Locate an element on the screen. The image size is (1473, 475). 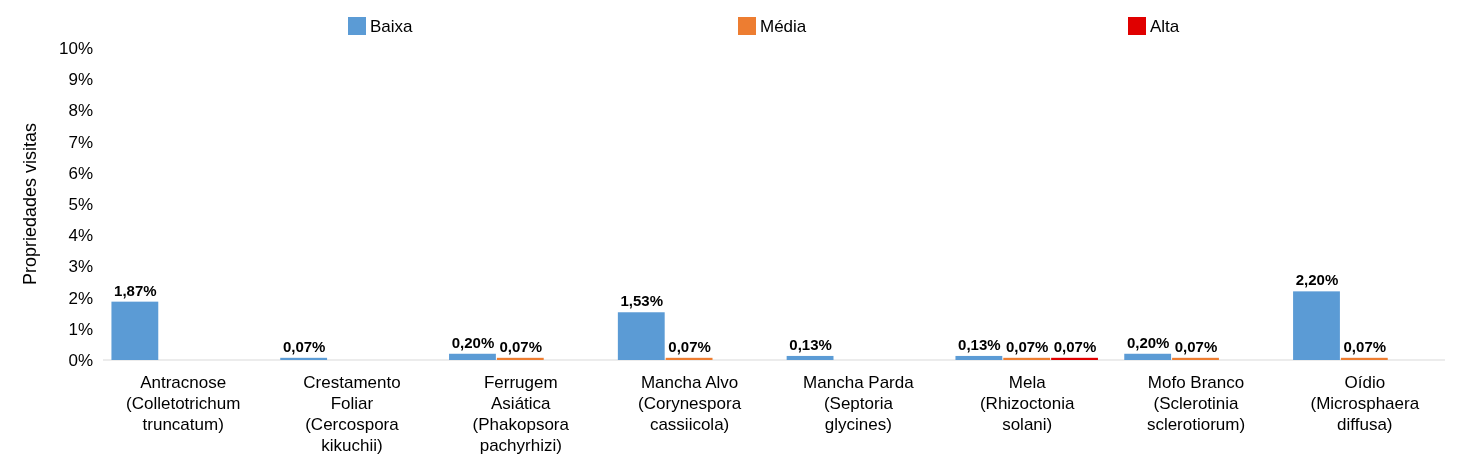
x-tick-label: Mancha Alvo (Corynespora cassiicola) is located at coordinates (690, 403).